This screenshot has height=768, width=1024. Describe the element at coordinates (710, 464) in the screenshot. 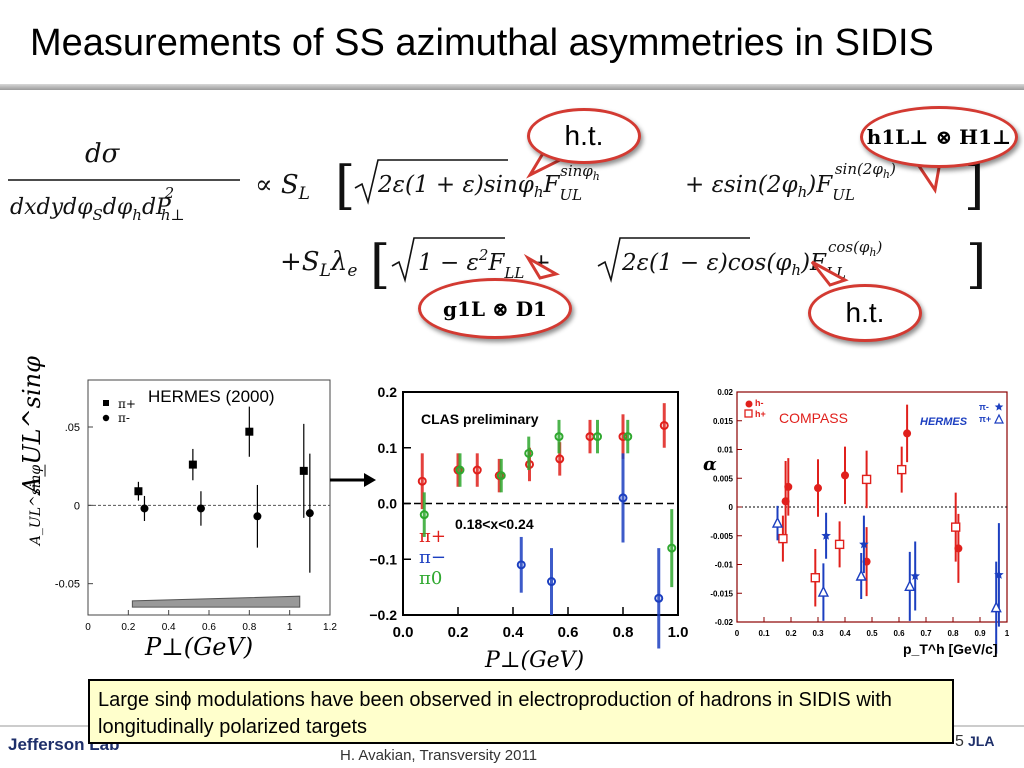

I see `y-axis-label: α` at that location.